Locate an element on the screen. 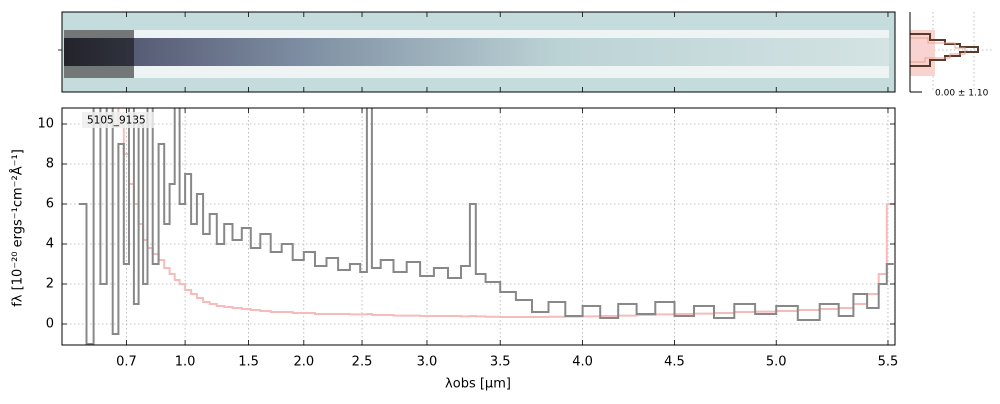 This screenshot has width=1000, height=404. x-tick-label: 3.0 is located at coordinates (427, 362).